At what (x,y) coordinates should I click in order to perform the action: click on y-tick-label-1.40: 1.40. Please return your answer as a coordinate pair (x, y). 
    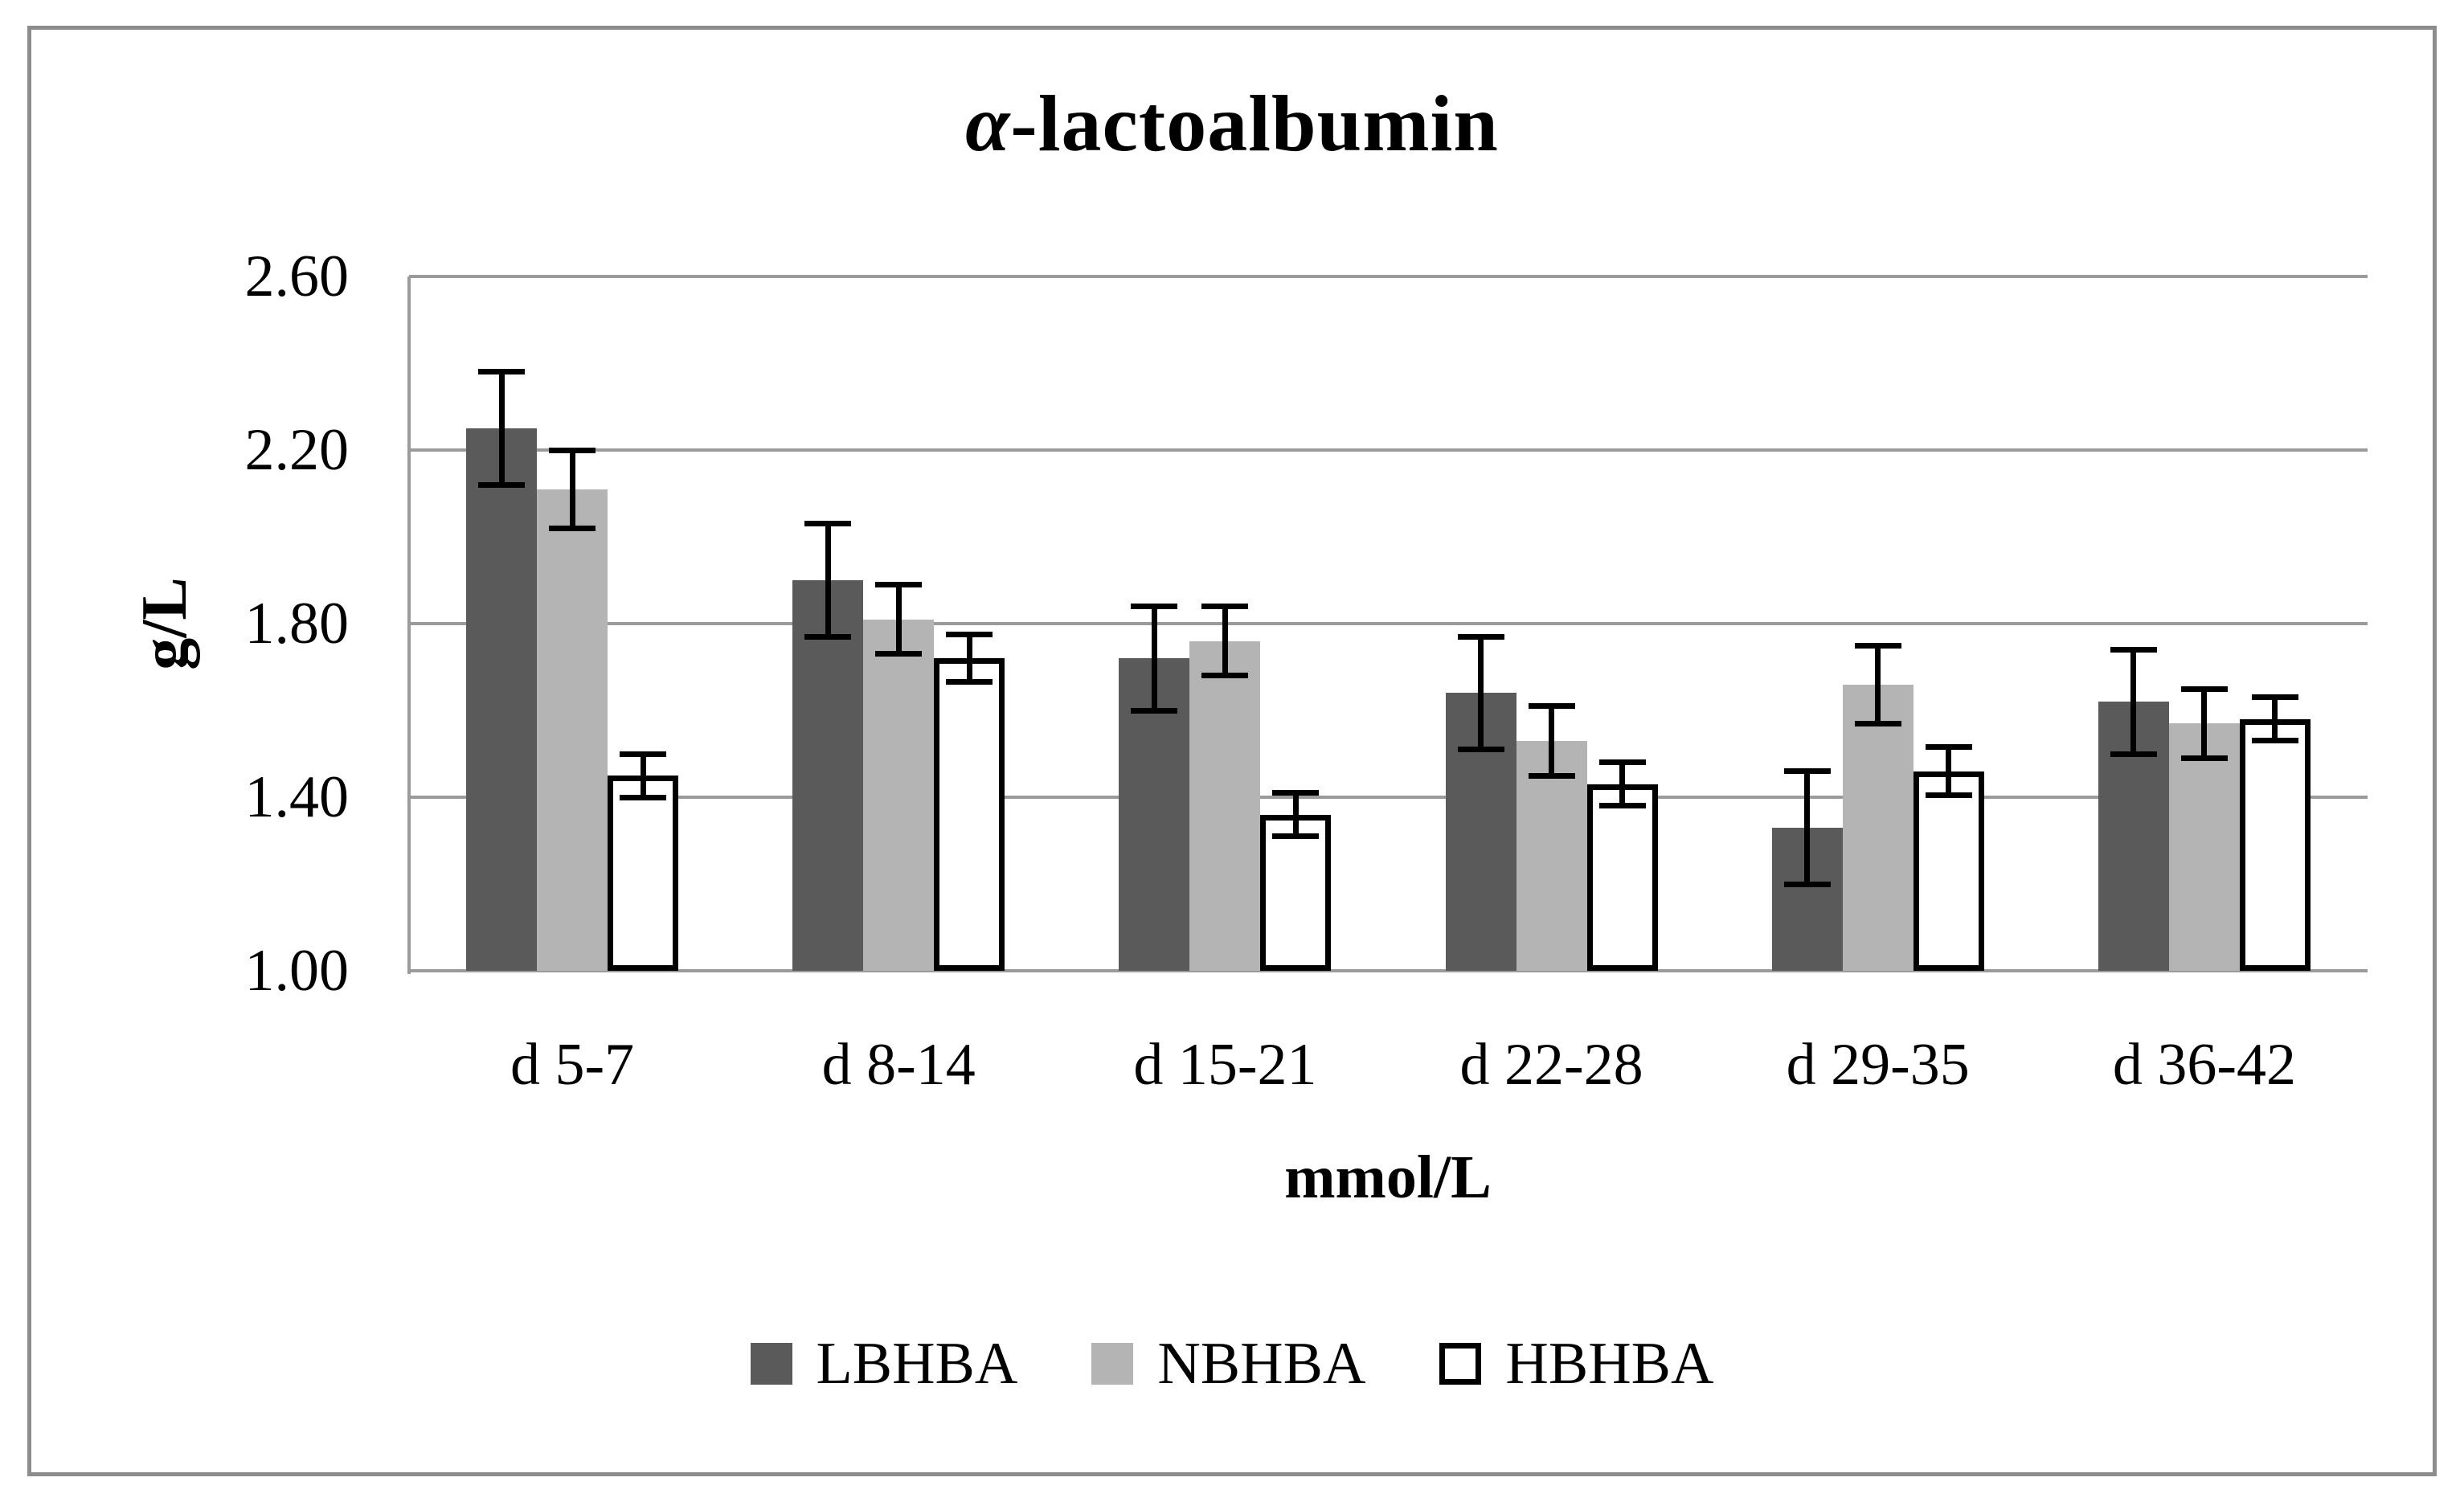
    Looking at the image, I should click on (297, 797).